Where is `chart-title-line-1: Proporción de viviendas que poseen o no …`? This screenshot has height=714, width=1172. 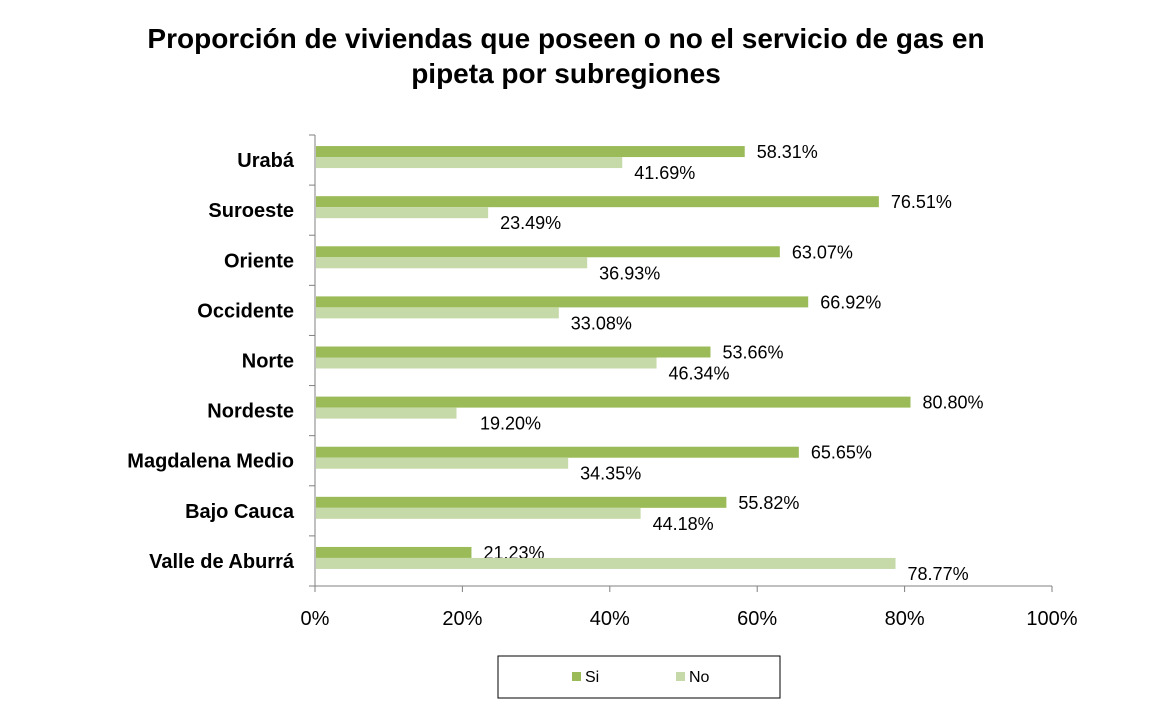
chart-title-line-1: Proporción de viviendas que poseen o no … is located at coordinates (565, 38).